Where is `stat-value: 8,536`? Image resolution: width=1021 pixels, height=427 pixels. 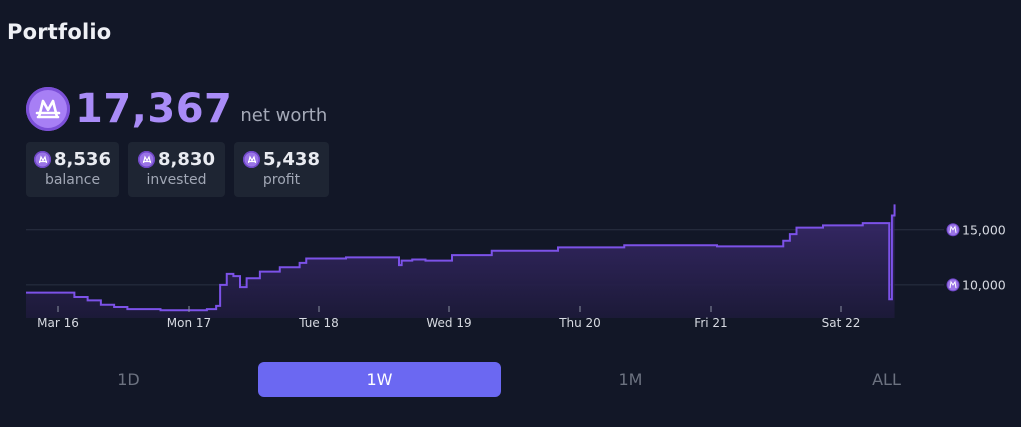 stat-value: 8,536 is located at coordinates (82, 159).